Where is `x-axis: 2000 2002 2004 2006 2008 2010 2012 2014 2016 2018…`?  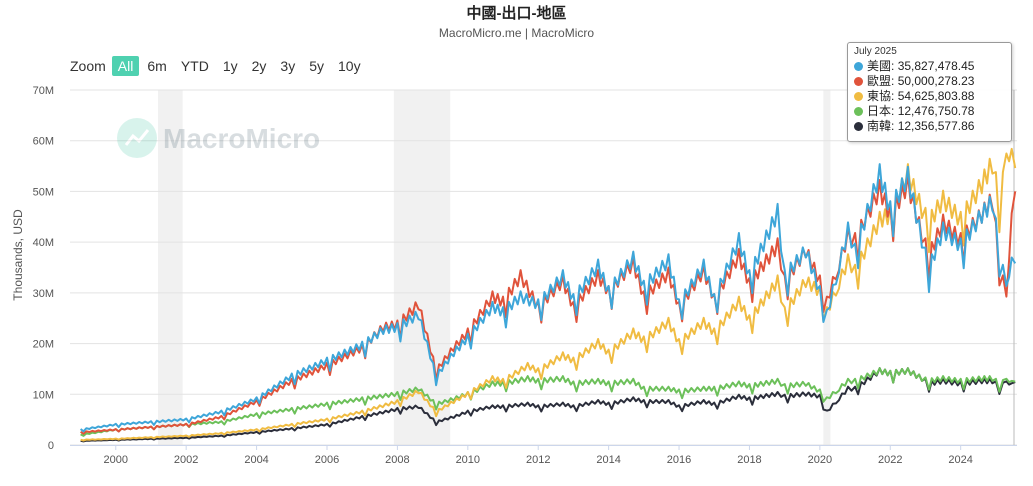 x-axis: 2000 2002 2004 2006 2008 2010 2012 2014 2016 2018… is located at coordinates (543, 455).